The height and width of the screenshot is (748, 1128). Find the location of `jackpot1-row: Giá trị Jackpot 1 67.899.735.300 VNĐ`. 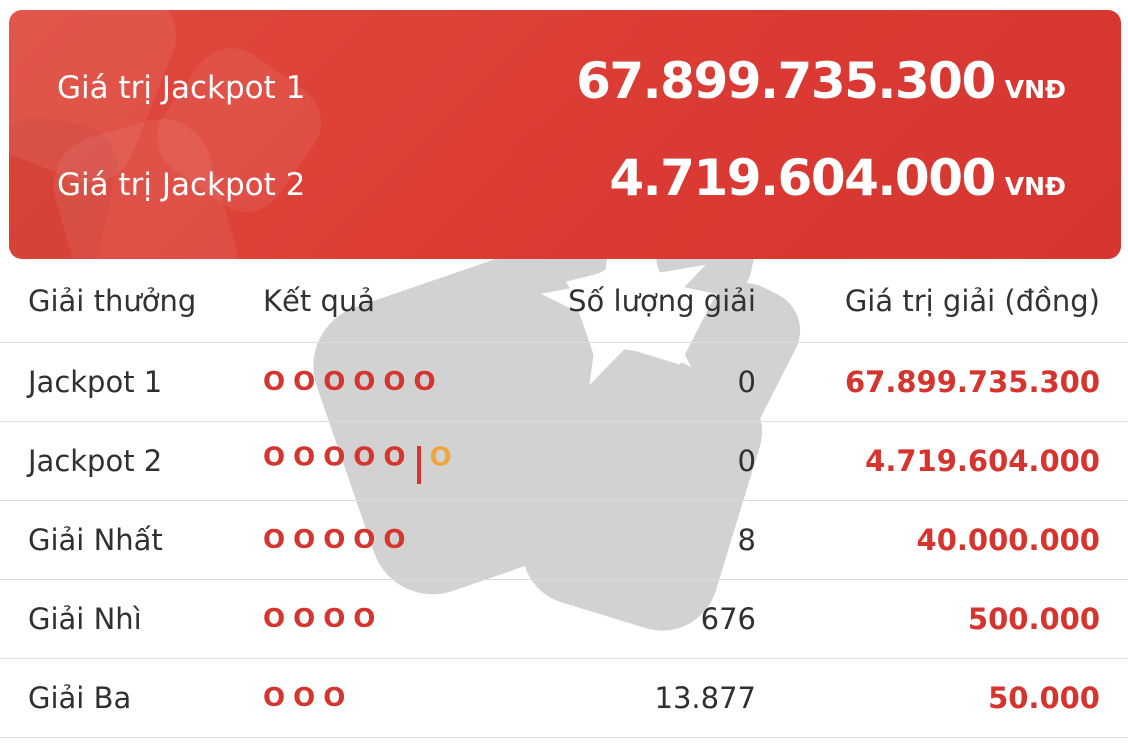

jackpot1-row: Giá trị Jackpot 1 67.899.735.300 VNĐ is located at coordinates (561, 81).